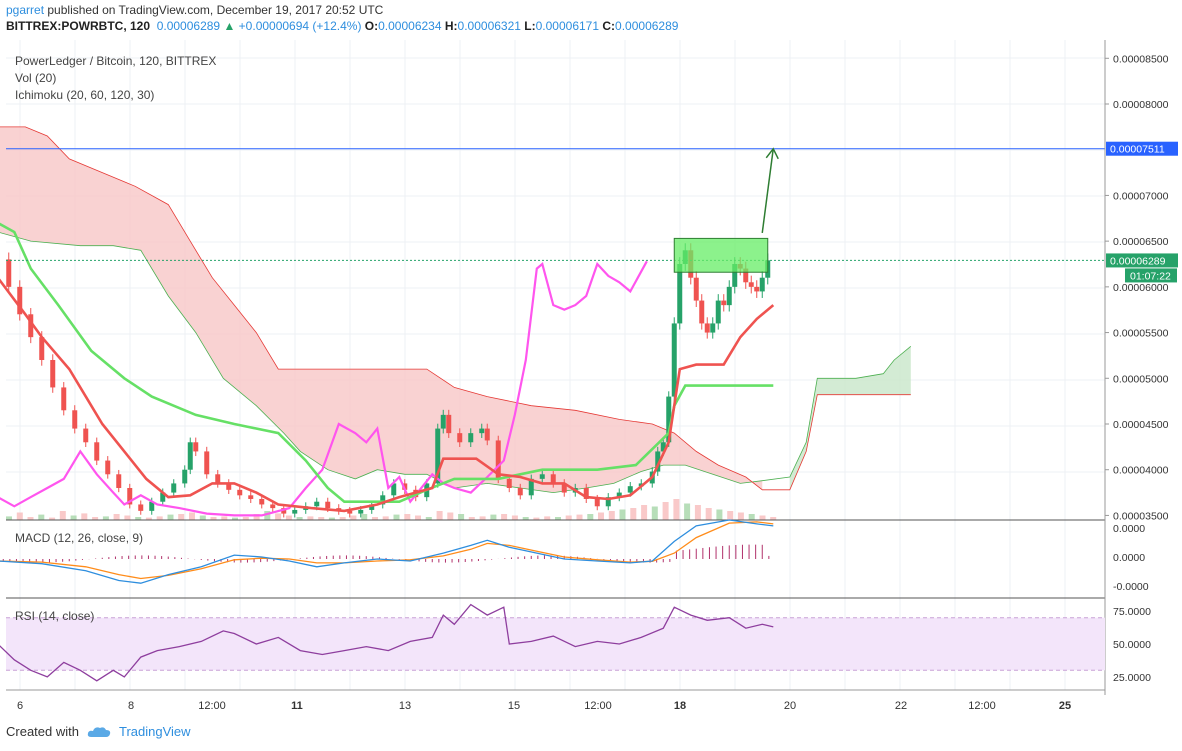  I want to click on time-tick-label: 8, so click(131, 706).